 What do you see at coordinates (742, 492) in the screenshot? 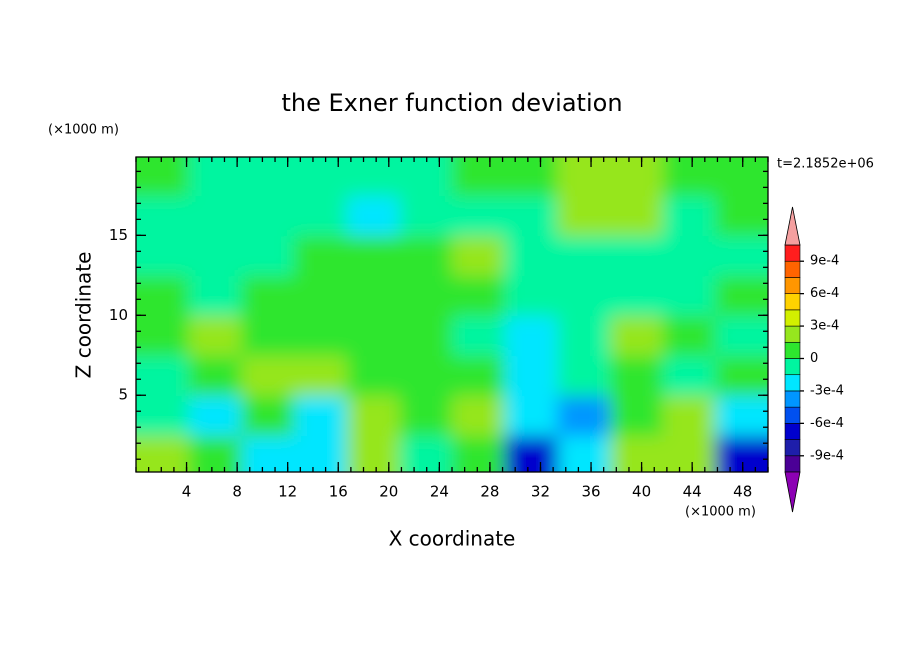
I see `x-tick-label: 48` at bounding box center [742, 492].